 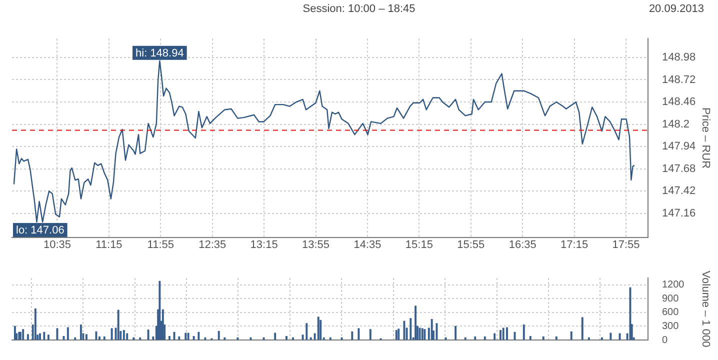 I want to click on annotation: hi: 148.94, so click(x=160, y=53).